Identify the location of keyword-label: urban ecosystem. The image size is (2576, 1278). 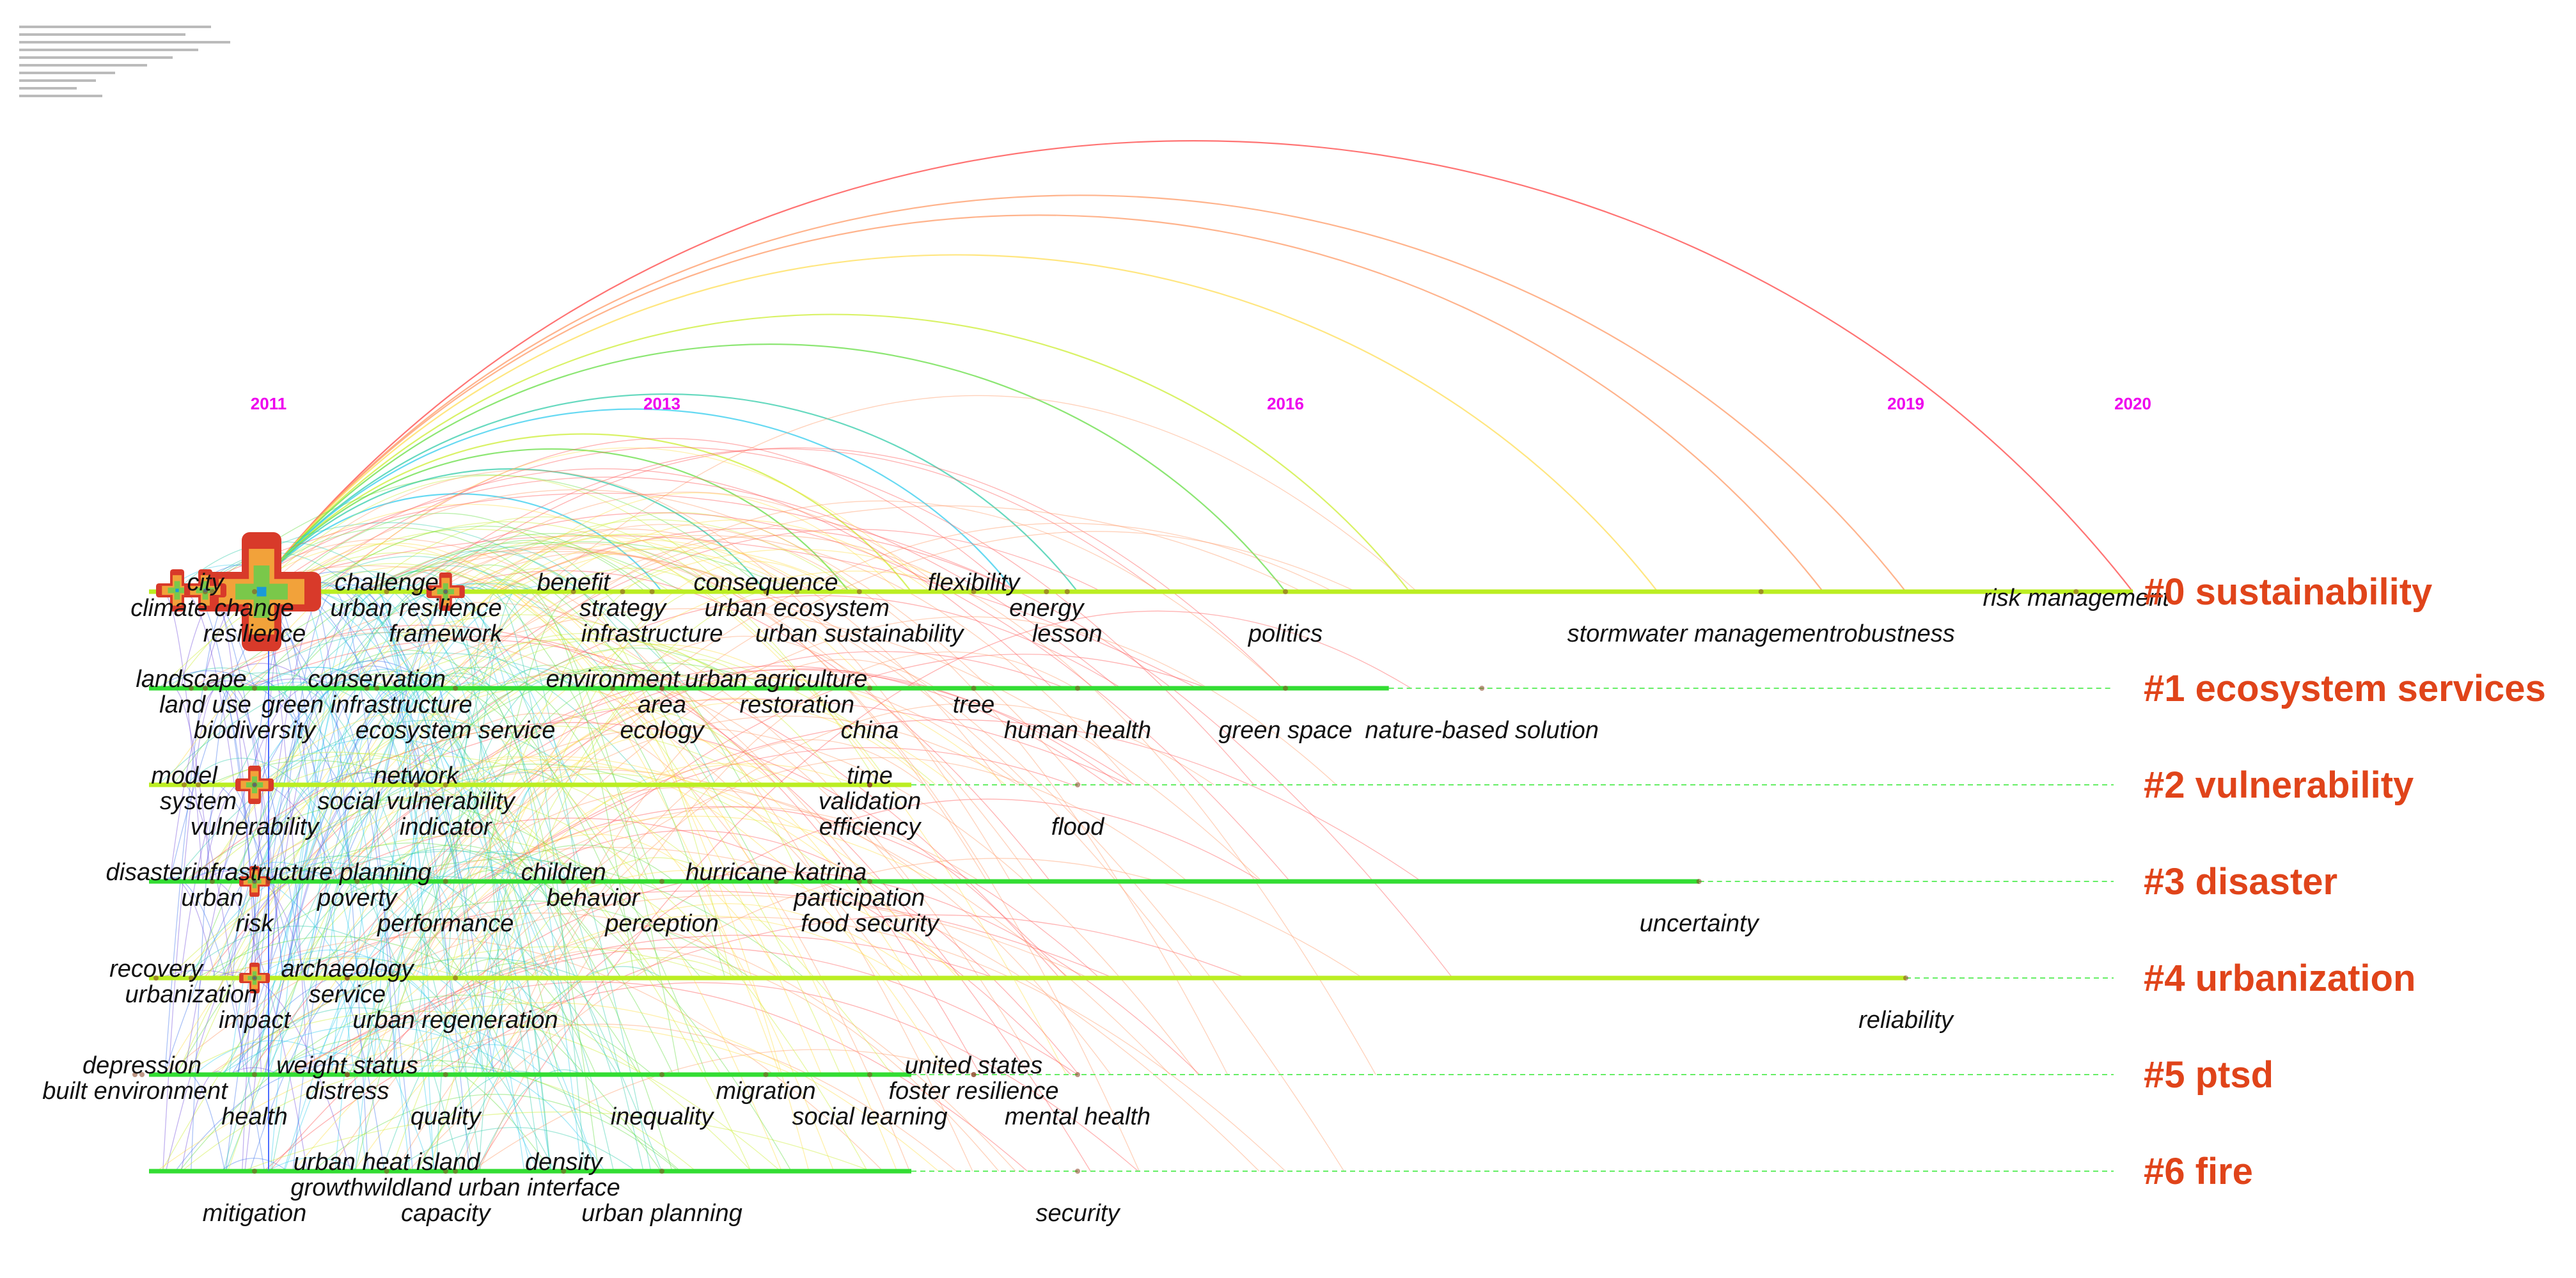
(797, 608).